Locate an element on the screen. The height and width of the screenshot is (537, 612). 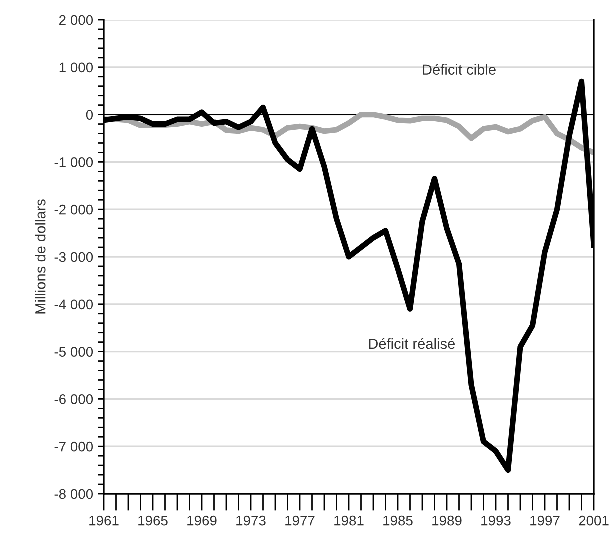
y-axis-title: Millions de dollars is located at coordinates (40, 257).